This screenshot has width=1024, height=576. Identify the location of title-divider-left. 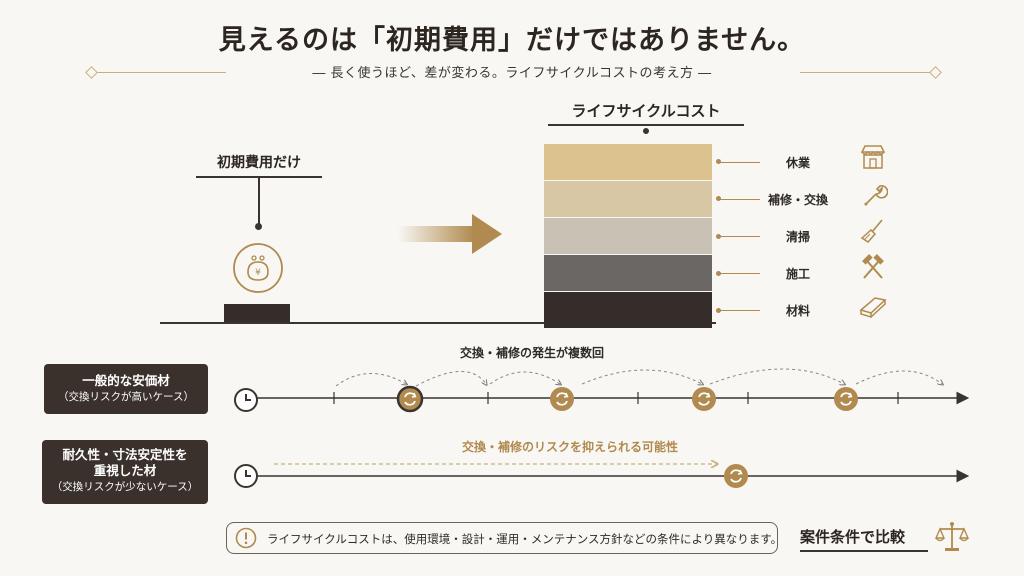
(159, 72).